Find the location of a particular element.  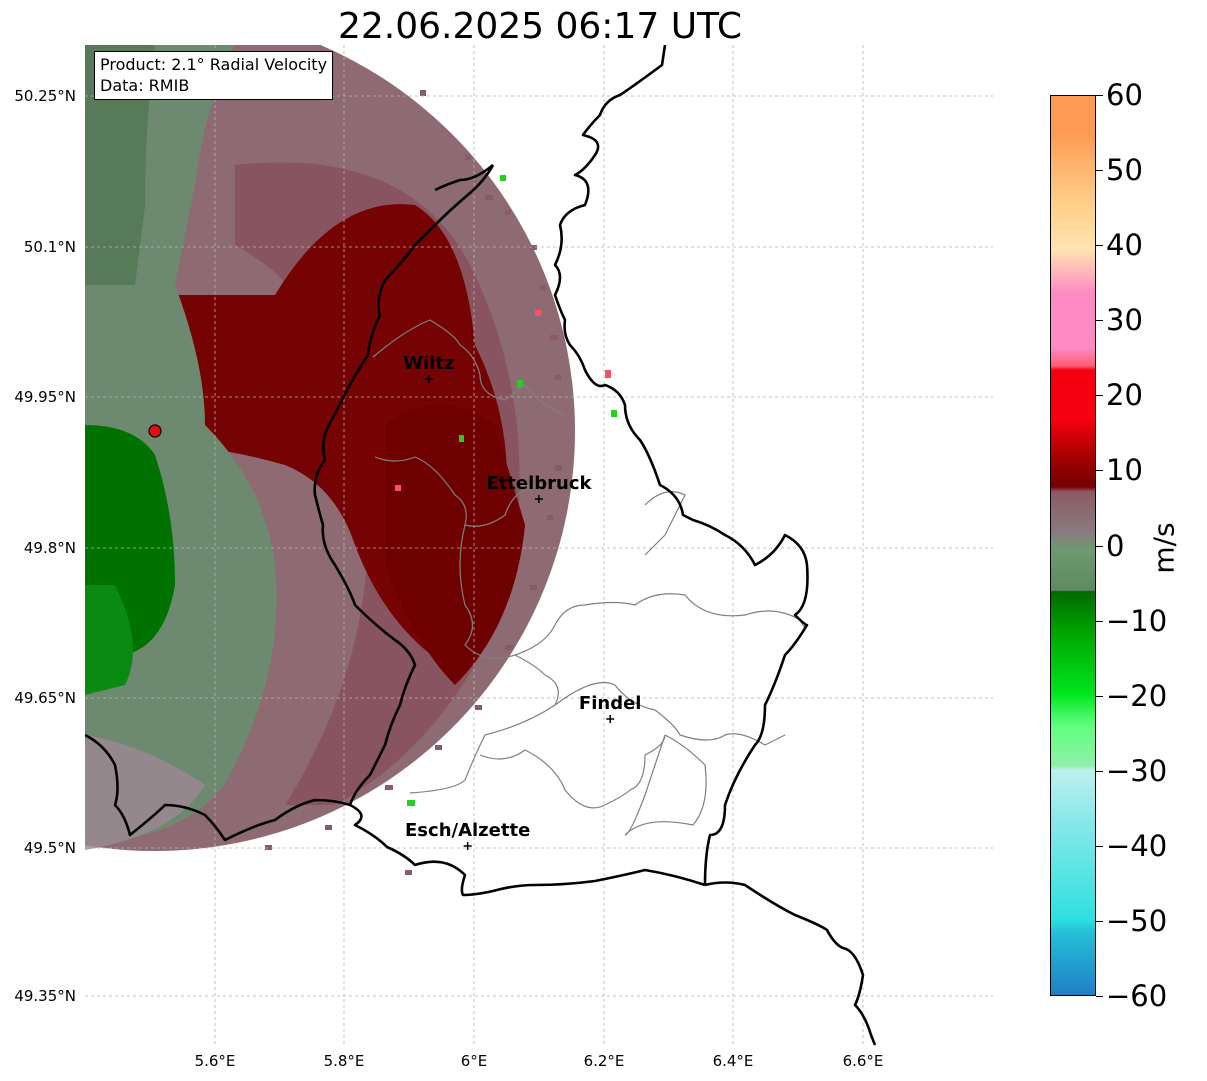

lat-tick-label: 49.65°N is located at coordinates (45, 698).